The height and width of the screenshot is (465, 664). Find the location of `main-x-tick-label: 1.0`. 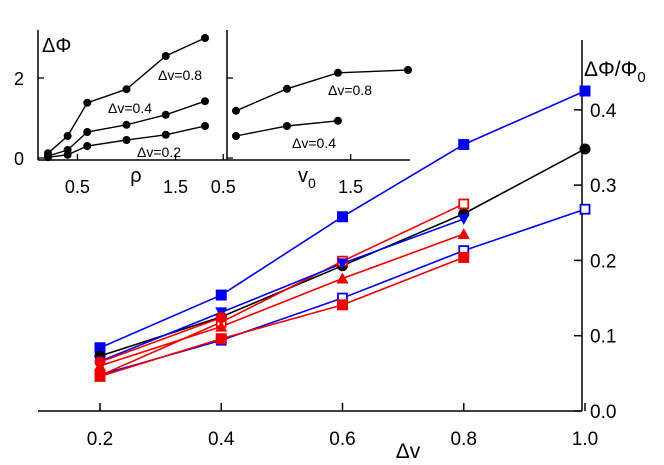

main-x-tick-label: 1.0 is located at coordinates (585, 439).